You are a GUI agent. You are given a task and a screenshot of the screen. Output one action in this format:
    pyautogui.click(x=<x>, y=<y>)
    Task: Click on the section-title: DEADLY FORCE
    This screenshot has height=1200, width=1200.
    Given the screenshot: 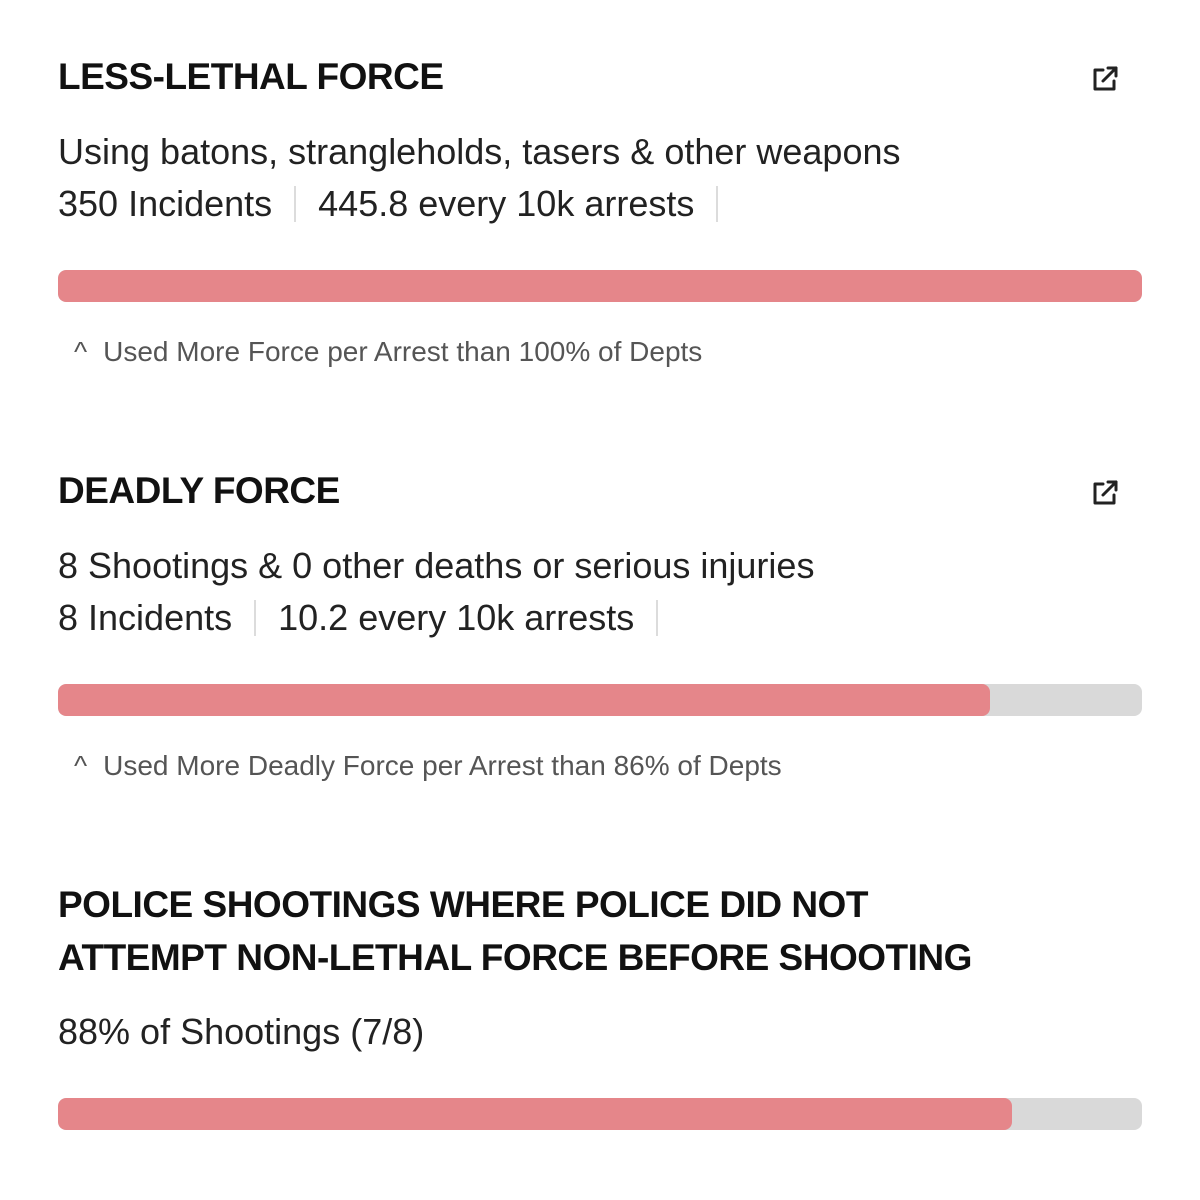 What is the action you would take?
    pyautogui.click(x=199, y=490)
    